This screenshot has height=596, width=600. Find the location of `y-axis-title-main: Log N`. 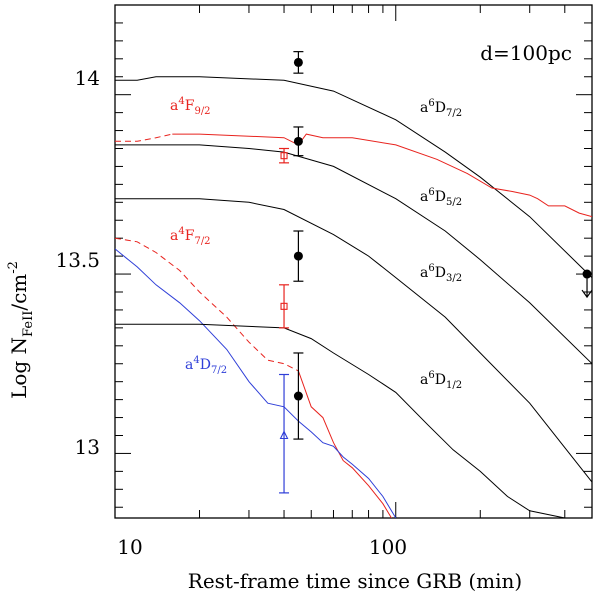

y-axis-title-main: Log N is located at coordinates (19, 368).